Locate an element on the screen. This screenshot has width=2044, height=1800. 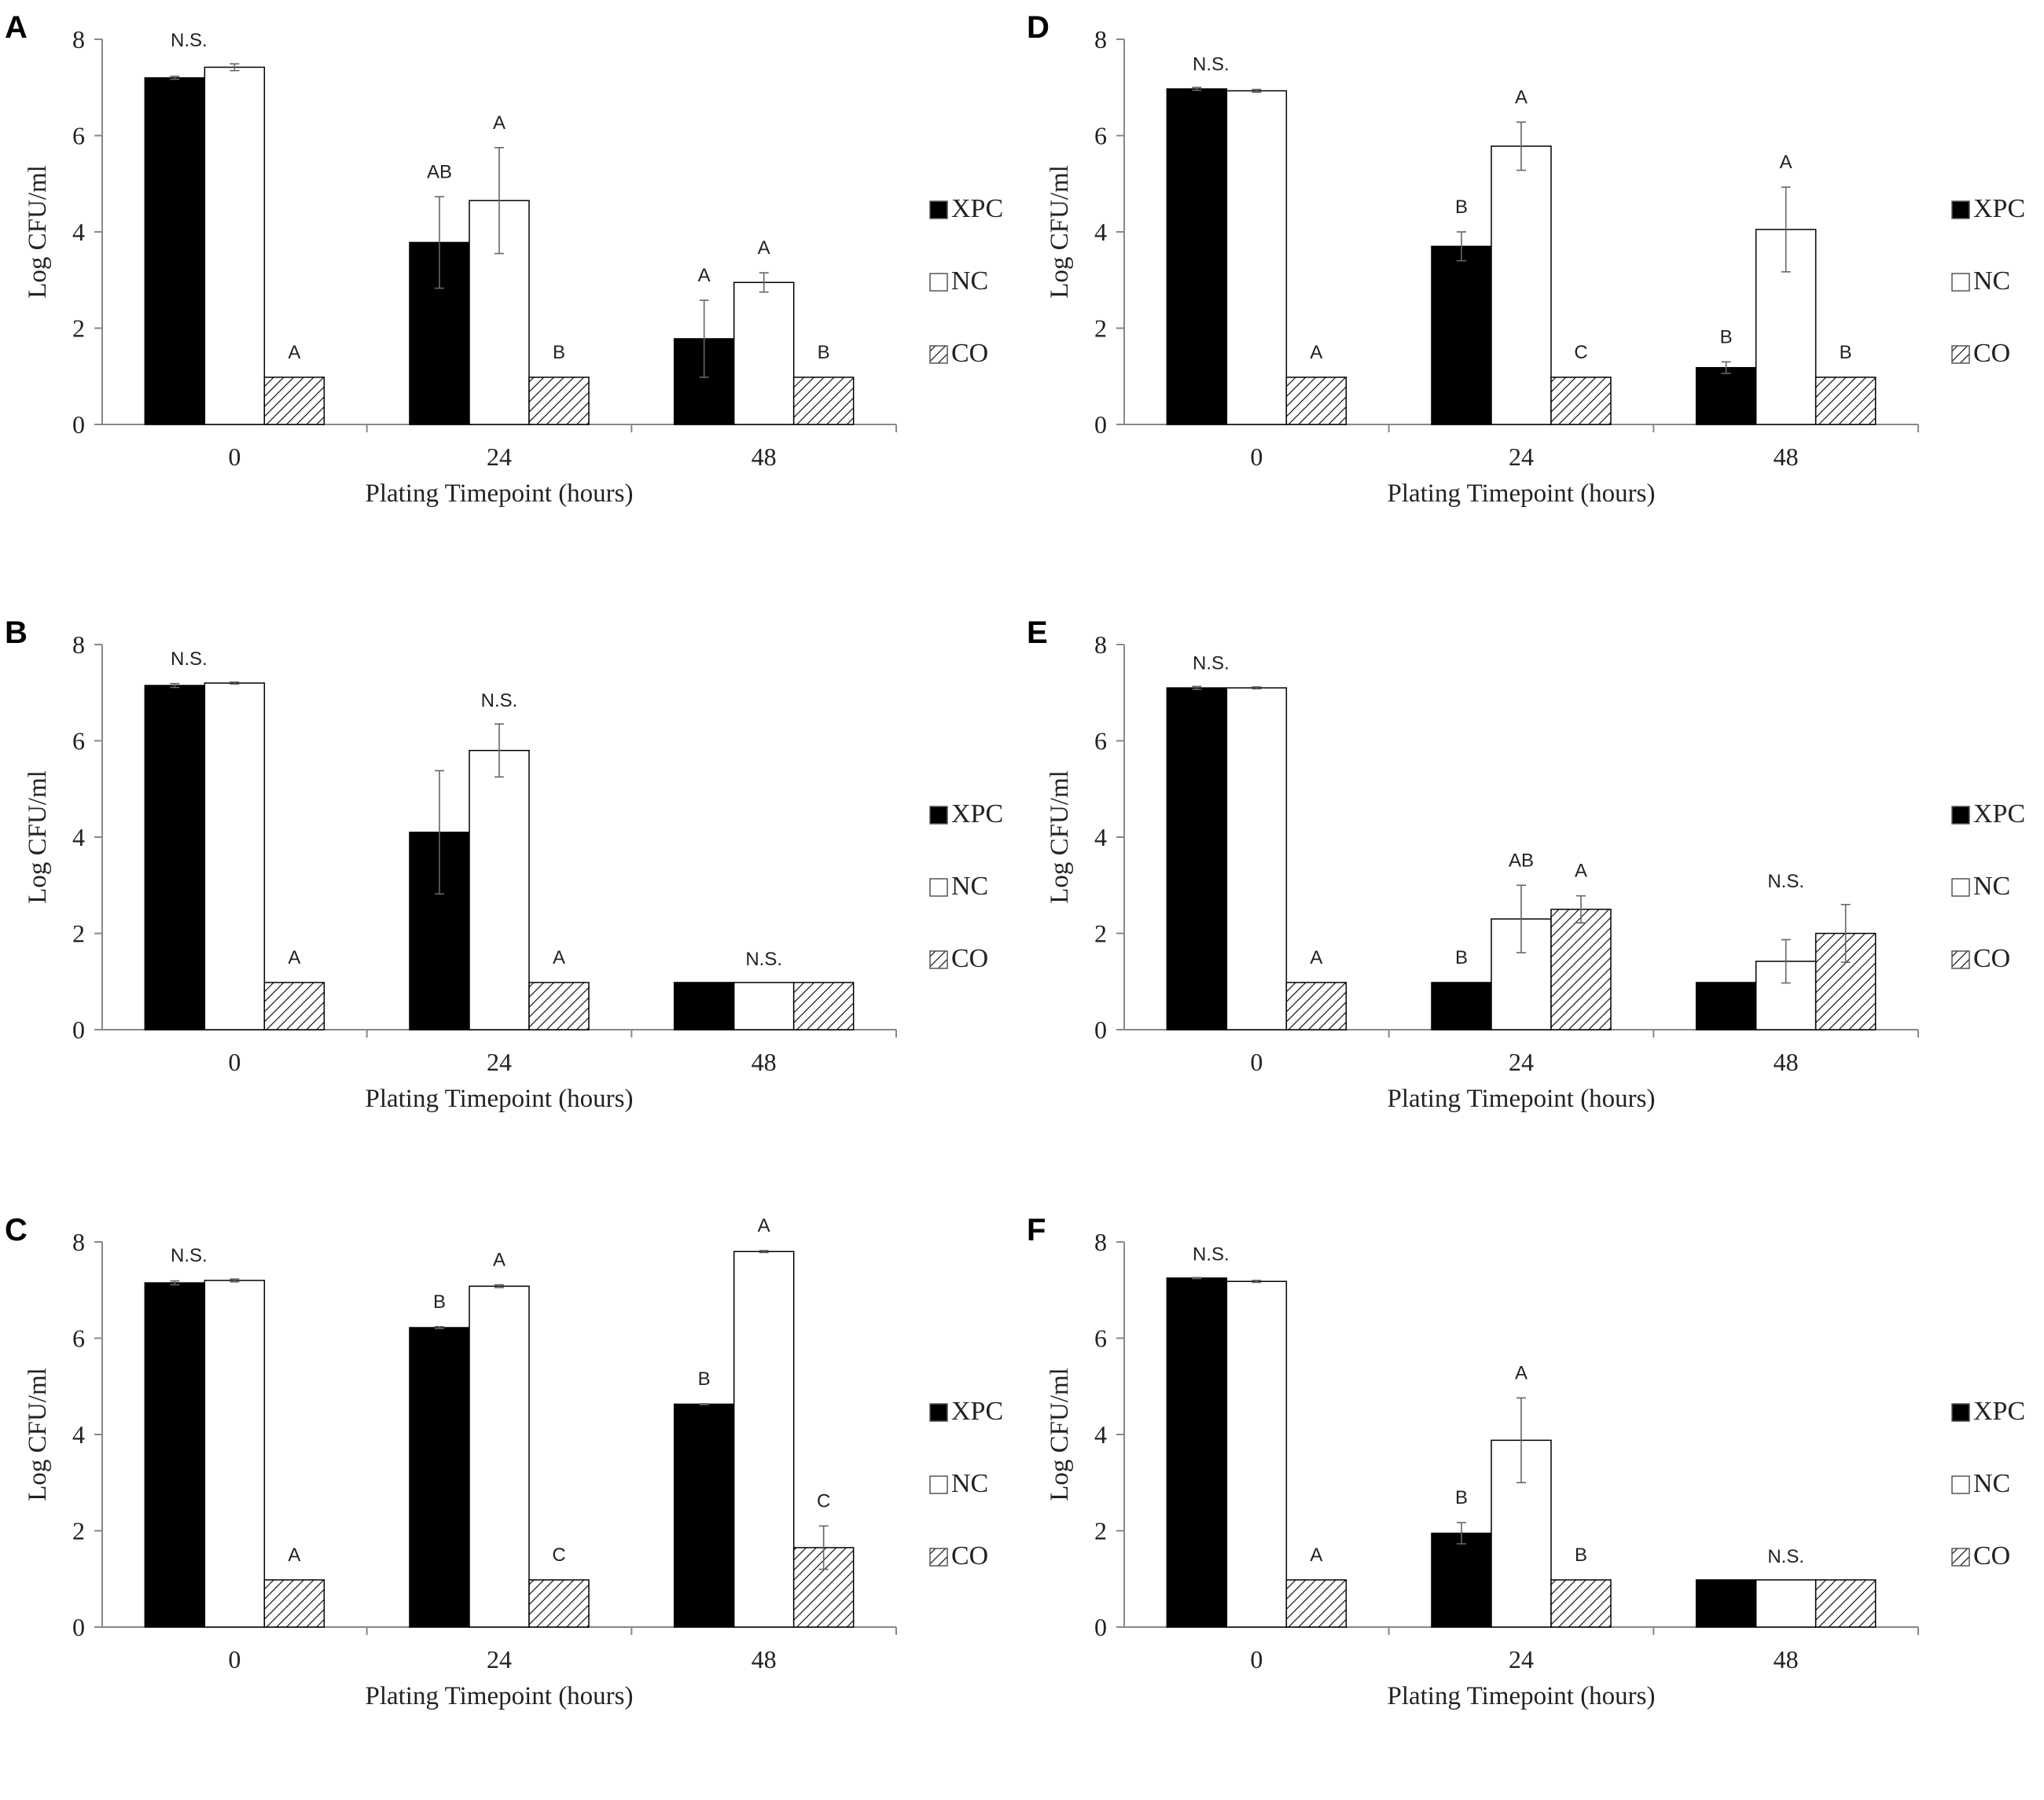
panel-letter: A is located at coordinates (16, 27).